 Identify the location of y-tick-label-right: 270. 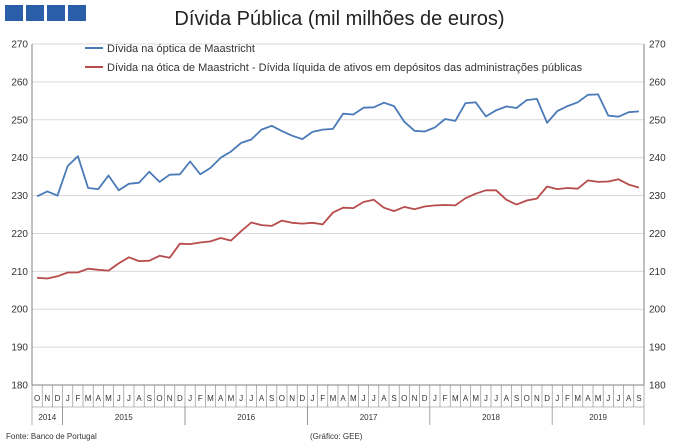
(657, 45).